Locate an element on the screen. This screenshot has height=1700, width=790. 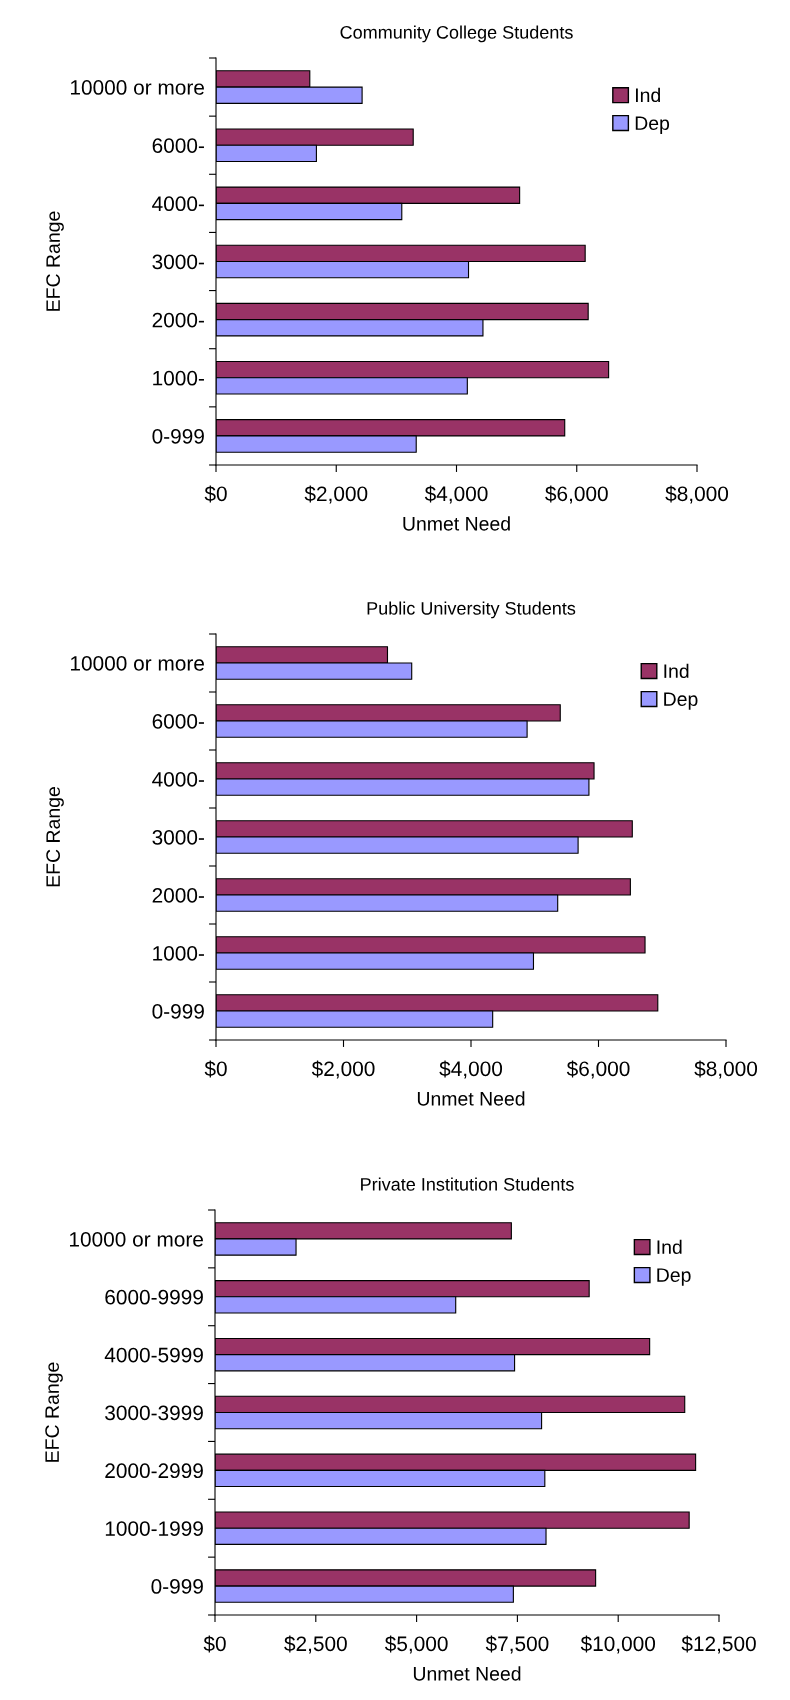
y-tick-label: 2000-2999 is located at coordinates (154, 1471).